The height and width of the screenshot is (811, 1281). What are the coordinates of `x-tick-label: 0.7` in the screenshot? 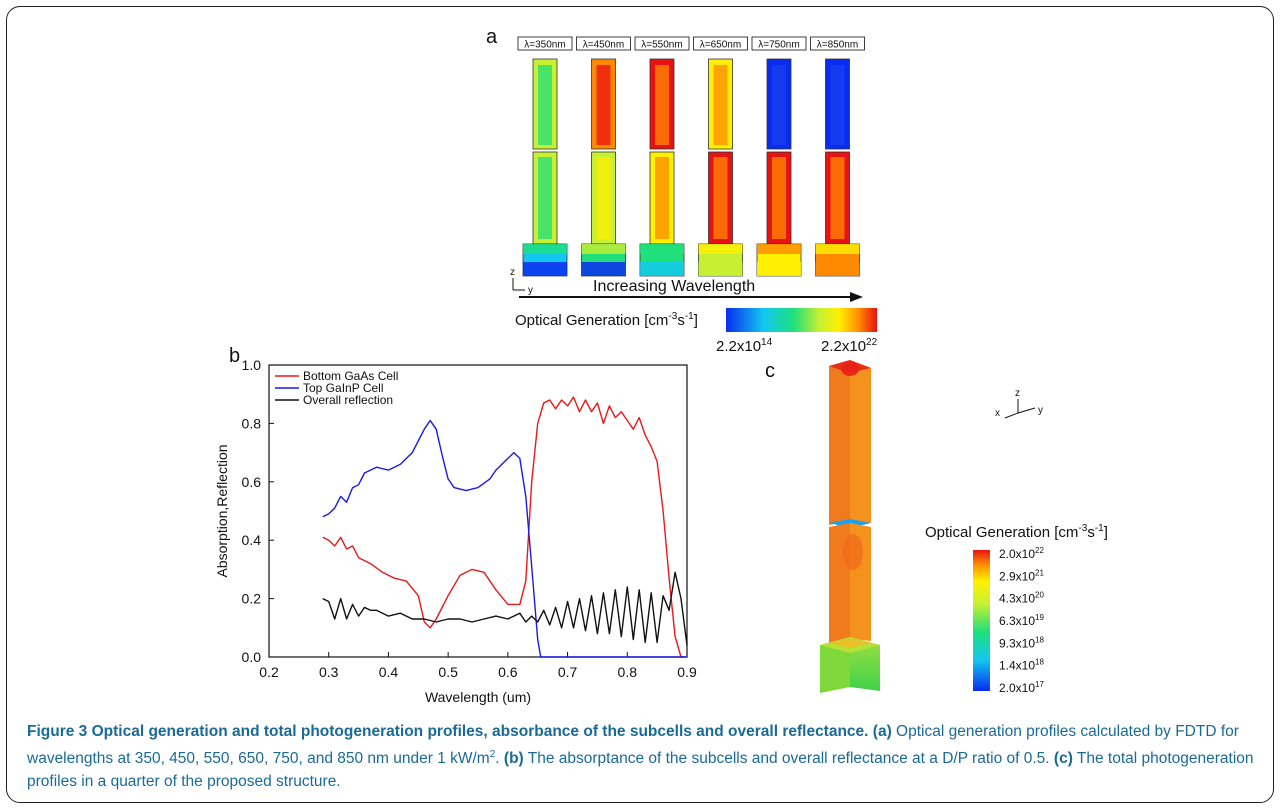 It's located at (568, 672).